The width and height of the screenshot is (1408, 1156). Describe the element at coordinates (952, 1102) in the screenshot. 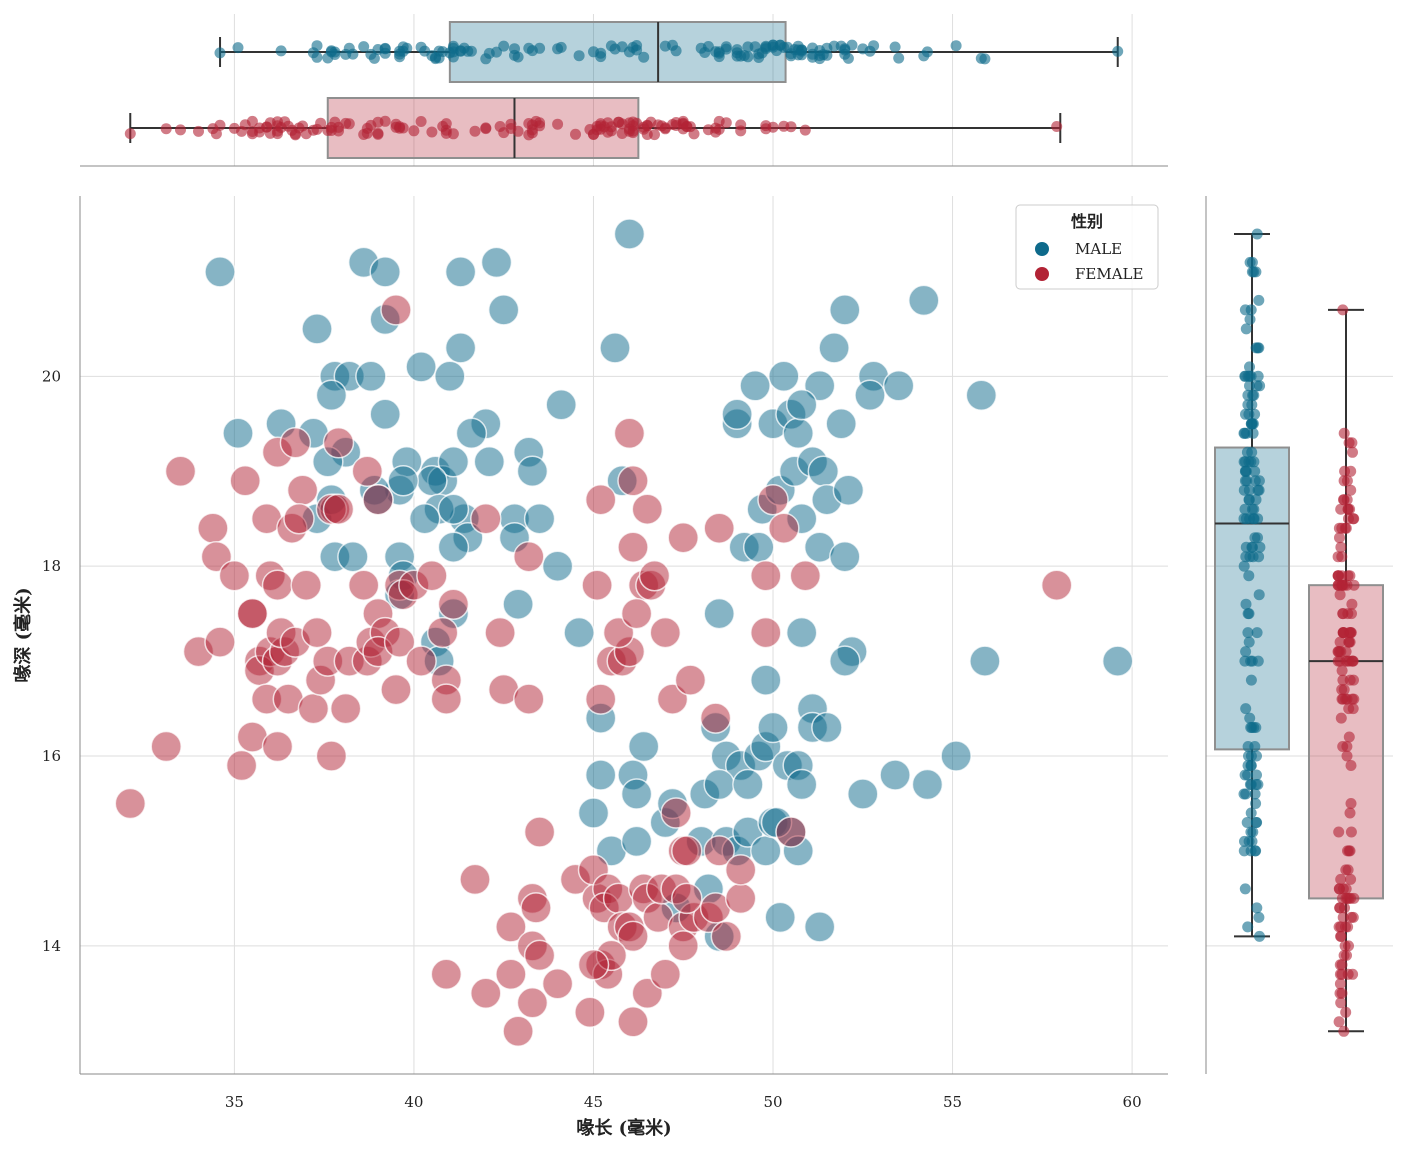

I see `x-tick-label: 55` at that location.